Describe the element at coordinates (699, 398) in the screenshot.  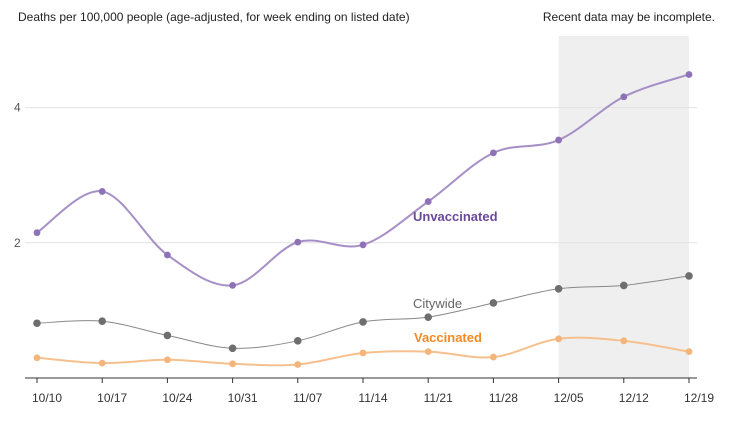
I see `x-tick-label: 12/19` at that location.